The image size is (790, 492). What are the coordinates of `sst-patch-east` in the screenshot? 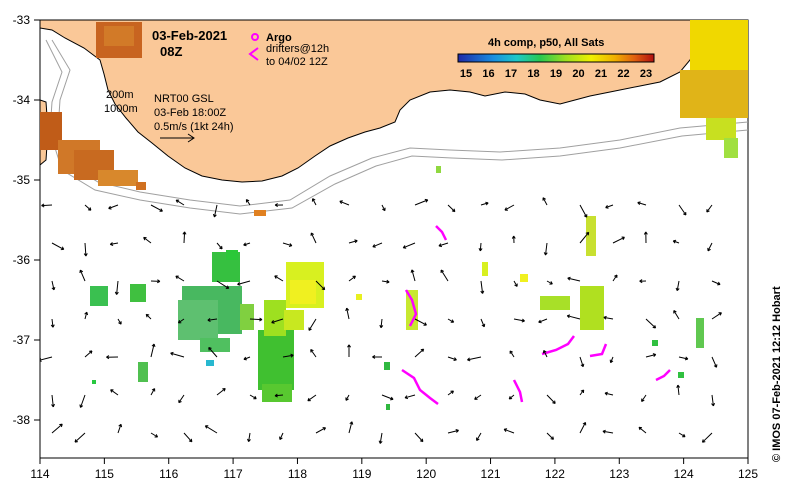 It's located at (592, 96).